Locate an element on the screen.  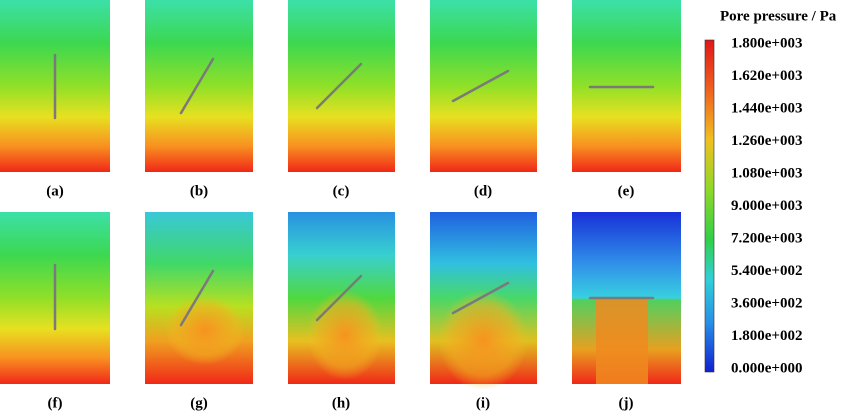
colorbar-tick-label: 9.000e+003 is located at coordinates (766, 206).